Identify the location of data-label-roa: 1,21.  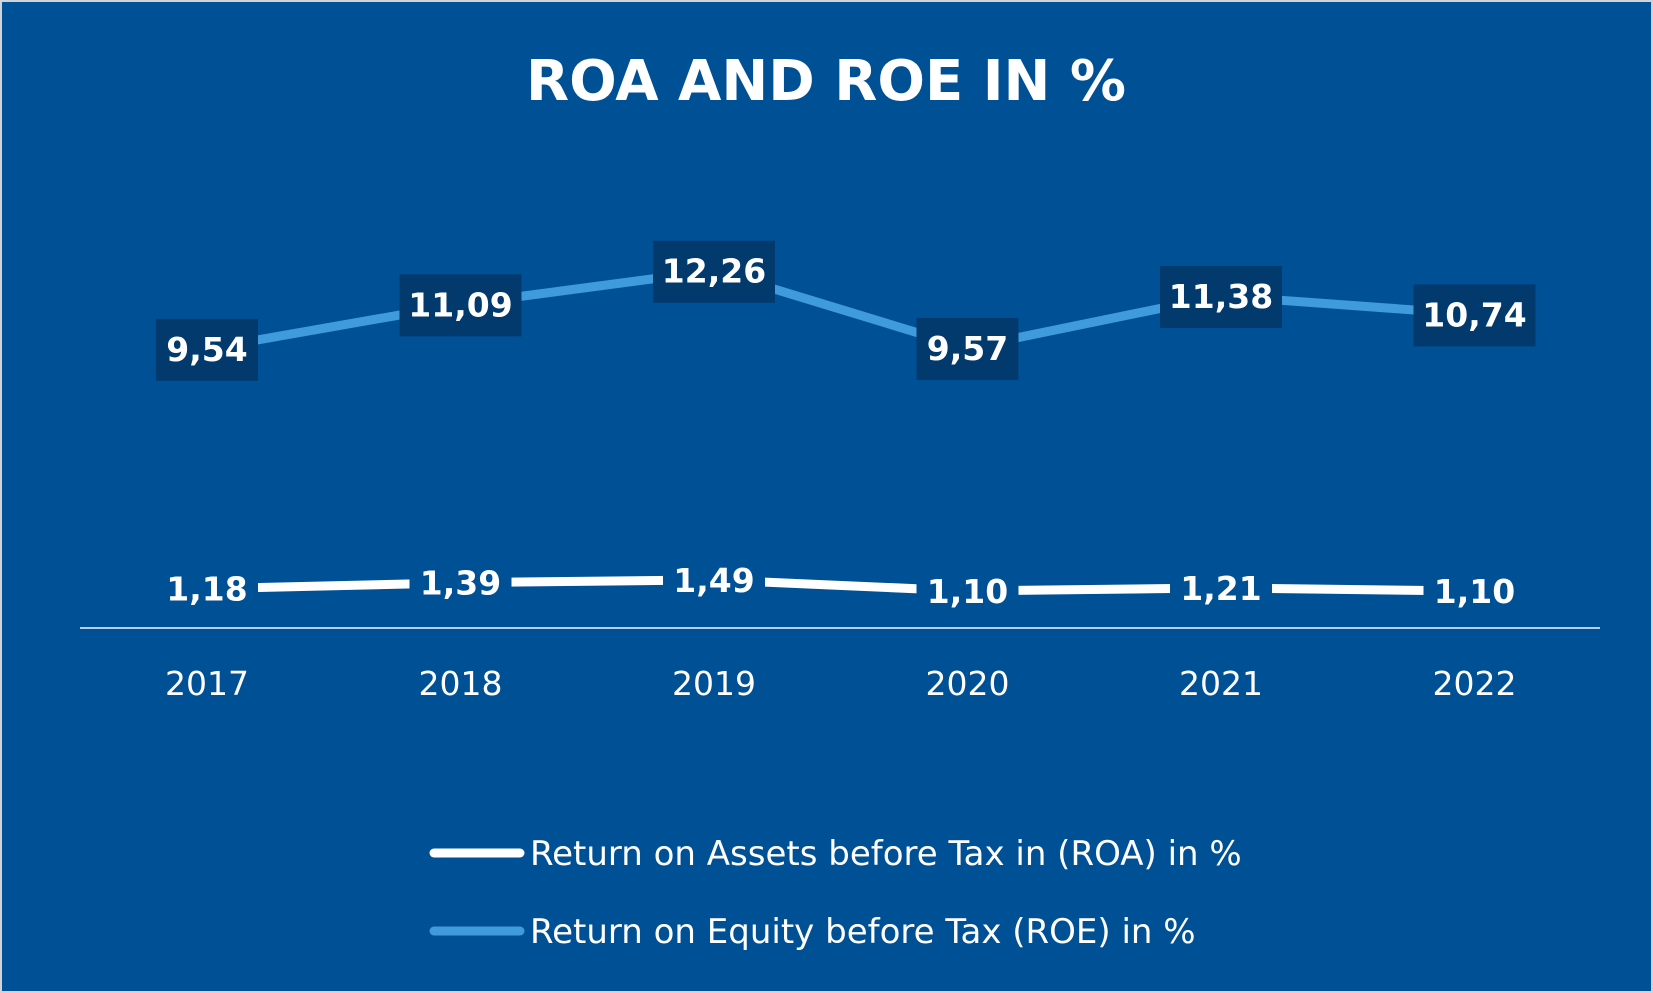
(1221, 588).